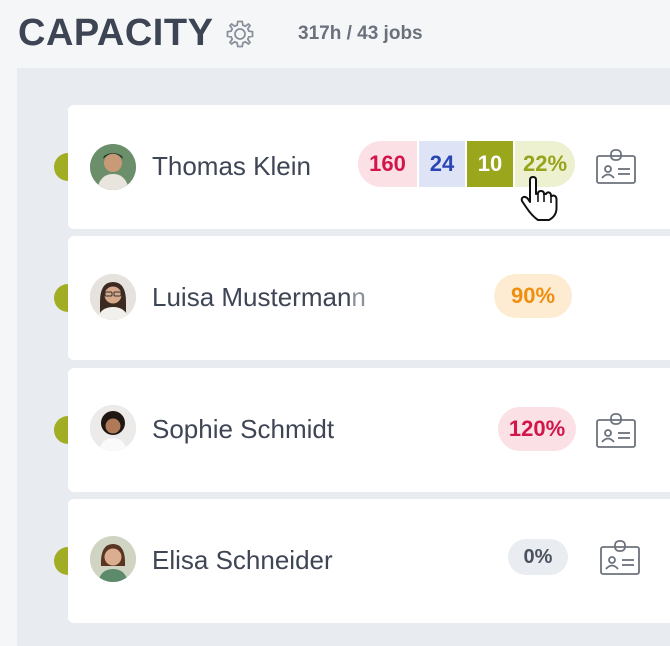 The width and height of the screenshot is (670, 646). I want to click on page-title: CAPACITY, so click(116, 33).